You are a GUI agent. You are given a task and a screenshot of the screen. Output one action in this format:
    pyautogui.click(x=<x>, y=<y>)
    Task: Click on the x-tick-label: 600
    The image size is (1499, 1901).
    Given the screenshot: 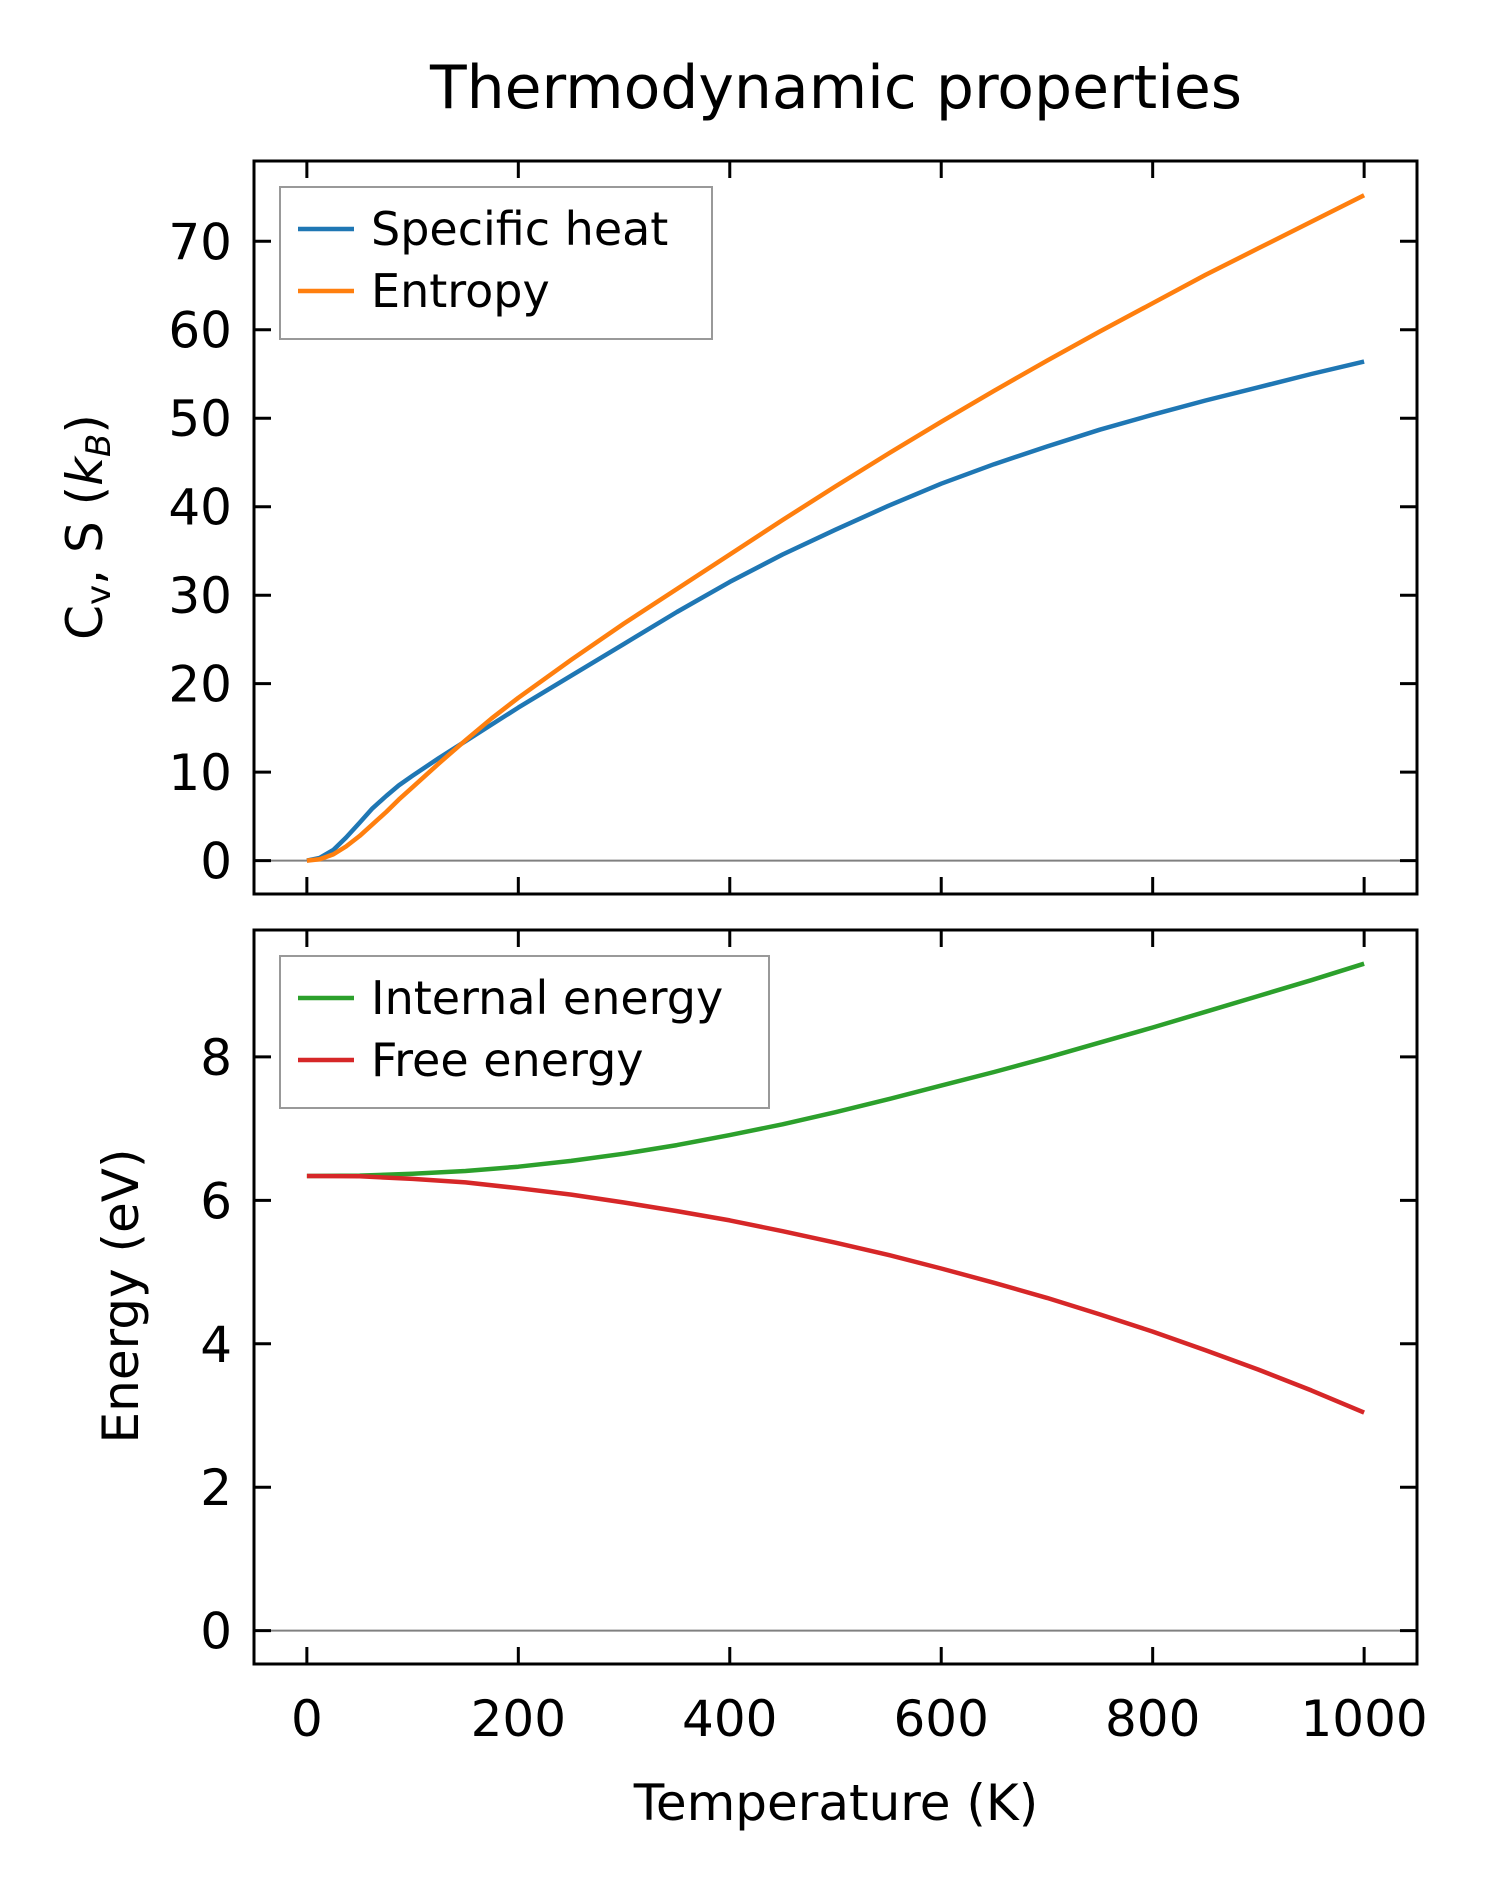 What is the action you would take?
    pyautogui.click(x=941, y=1719)
    